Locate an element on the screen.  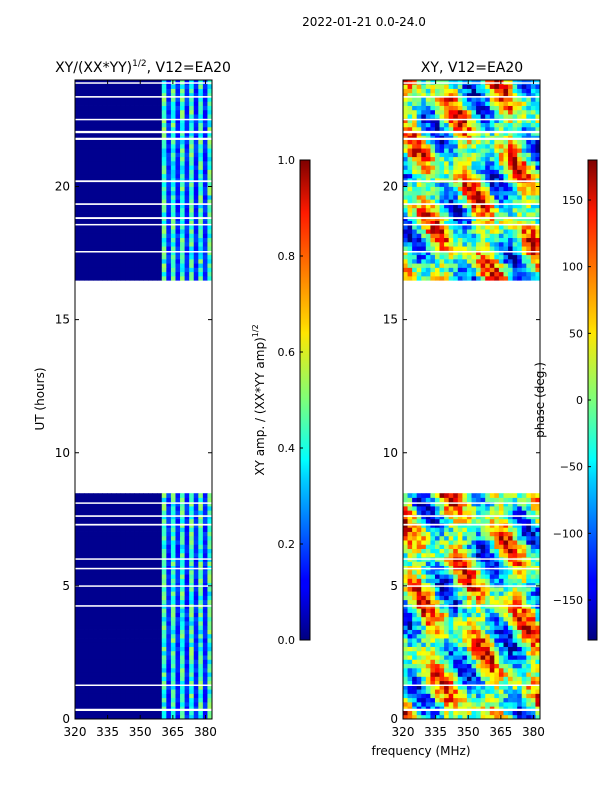
flagged-row is located at coordinates (143, 224).